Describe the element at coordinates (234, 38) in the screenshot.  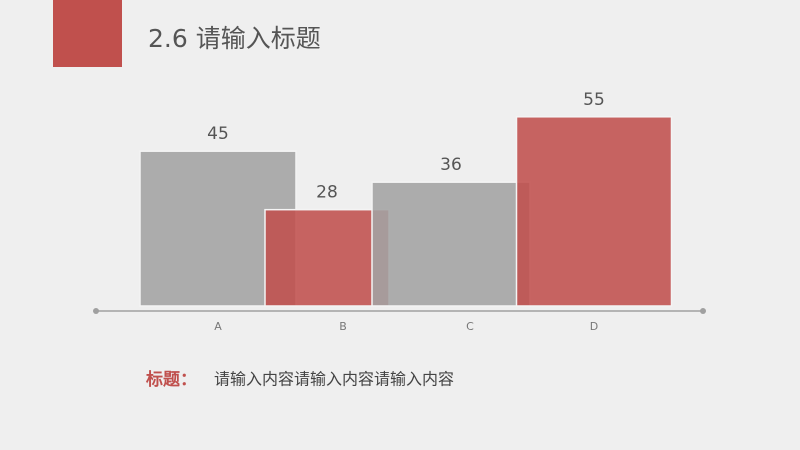
I see `slide-title: 2.6 请输入标题` at that location.